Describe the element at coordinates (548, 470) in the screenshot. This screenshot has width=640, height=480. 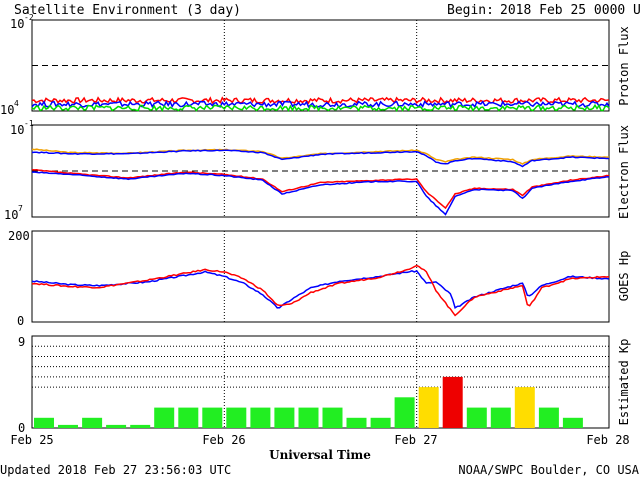
I see `source-credit: NOAA/SWPC Boulder, CO USA` at that location.